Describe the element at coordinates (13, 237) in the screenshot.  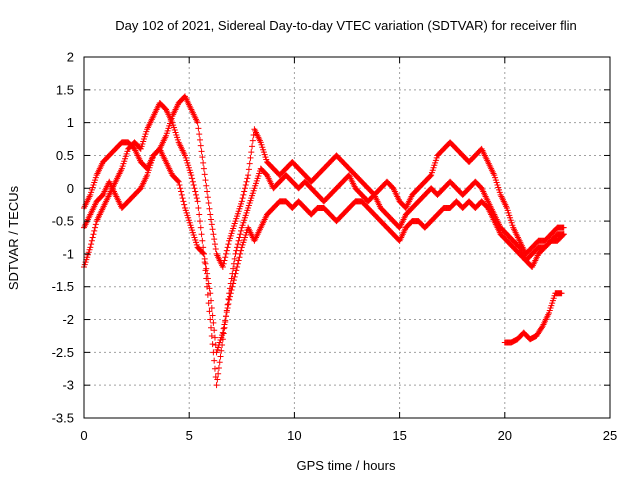
I see `y-axis-label: SDTVAR / TECUs` at that location.